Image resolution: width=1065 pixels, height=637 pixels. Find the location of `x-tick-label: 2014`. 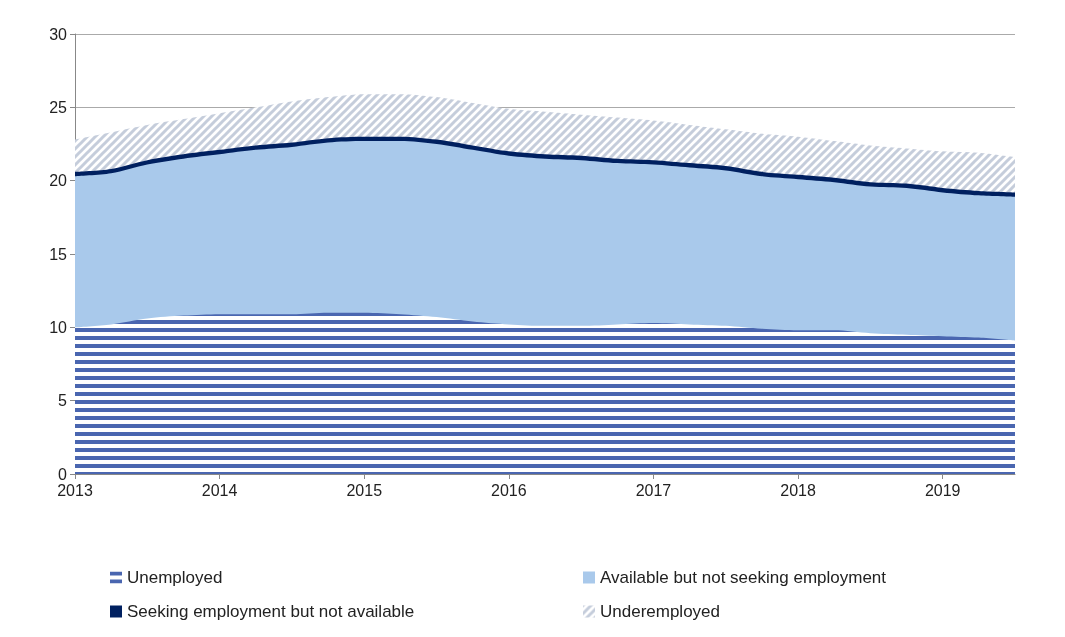

x-tick-label: 2014 is located at coordinates (219, 490).